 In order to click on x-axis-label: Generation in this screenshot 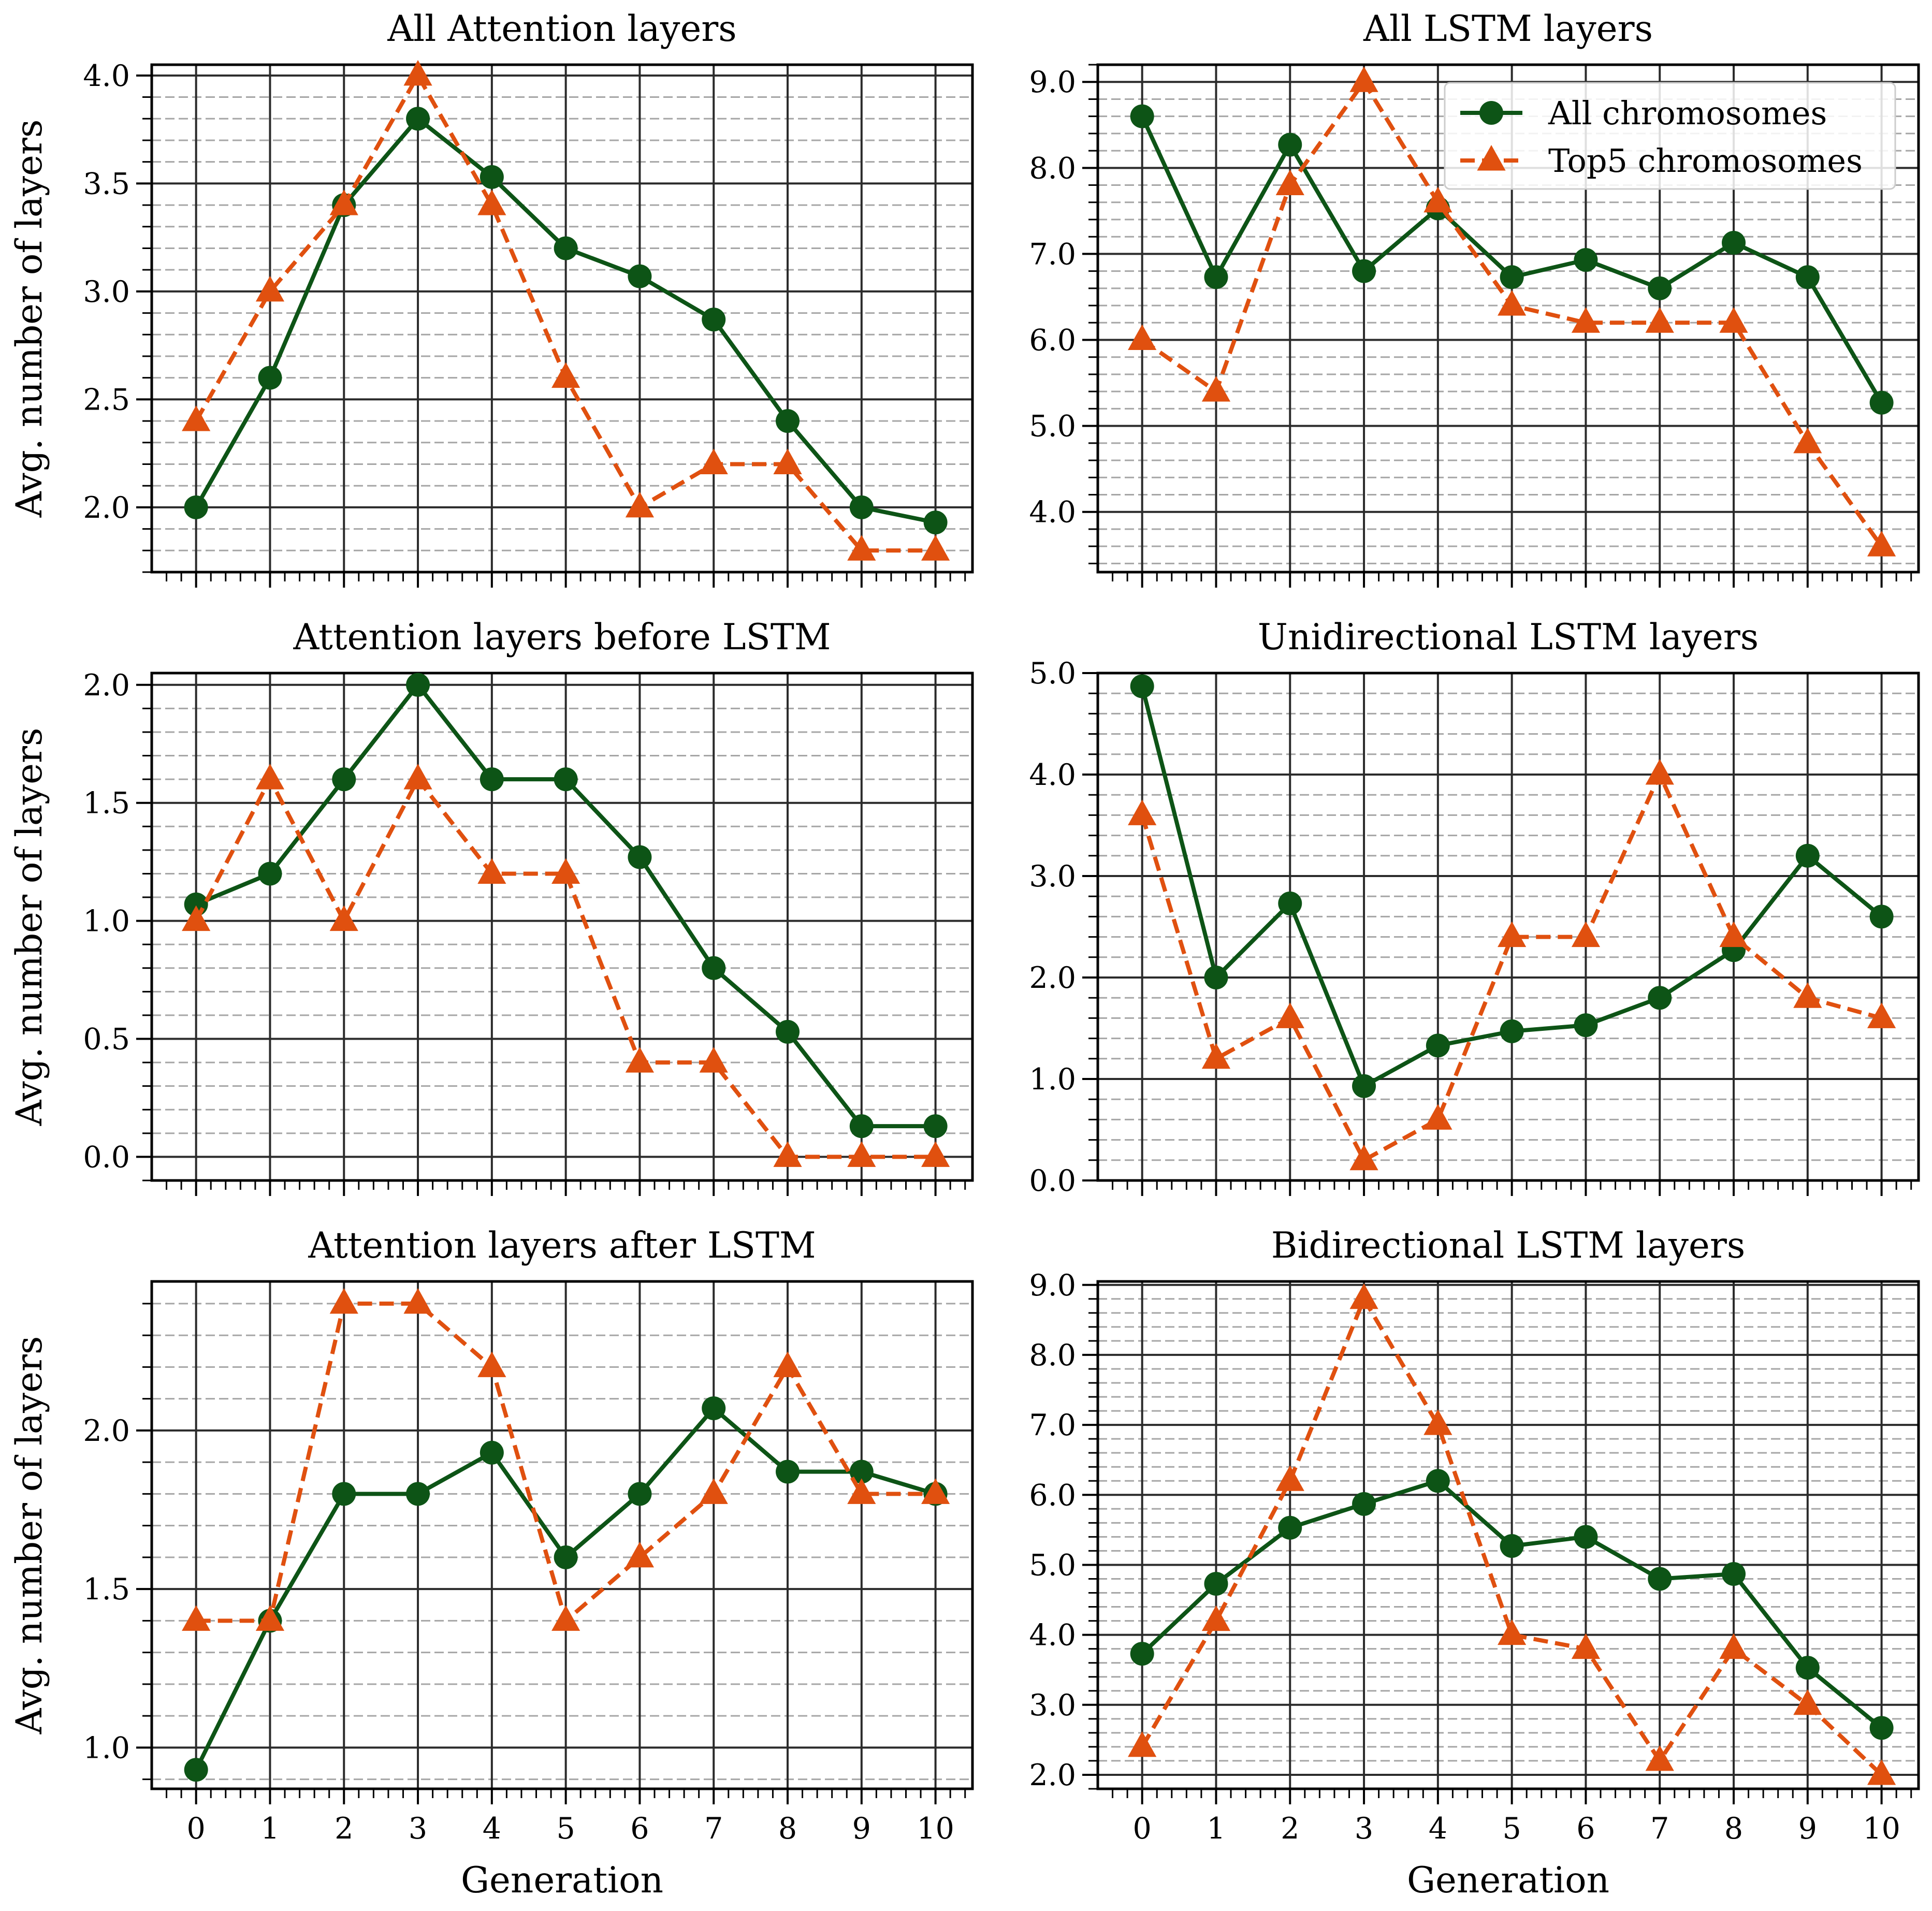, I will do `click(562, 1880)`.